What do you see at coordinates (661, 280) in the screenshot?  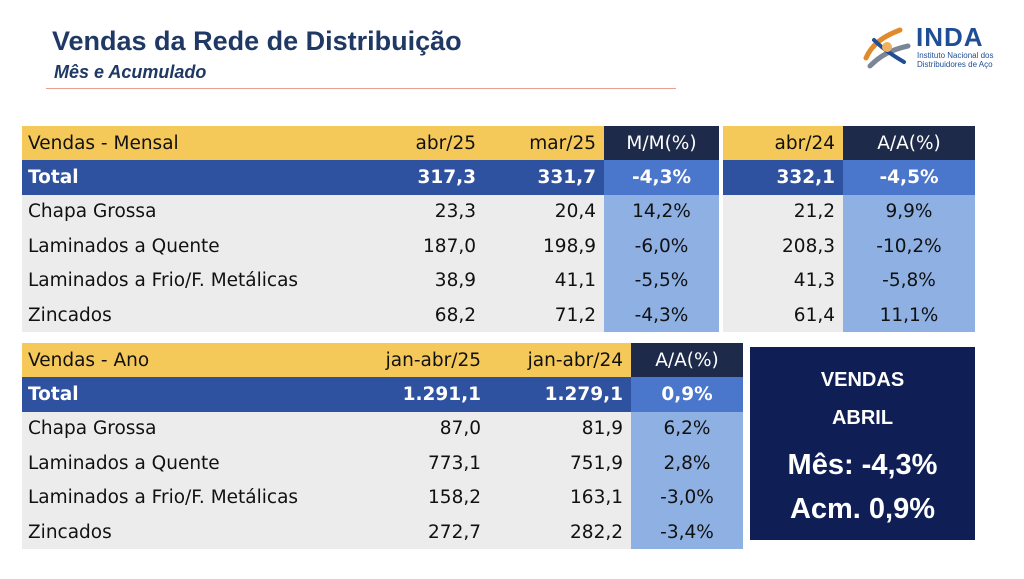 I see `table-cell: -5,5%` at bounding box center [661, 280].